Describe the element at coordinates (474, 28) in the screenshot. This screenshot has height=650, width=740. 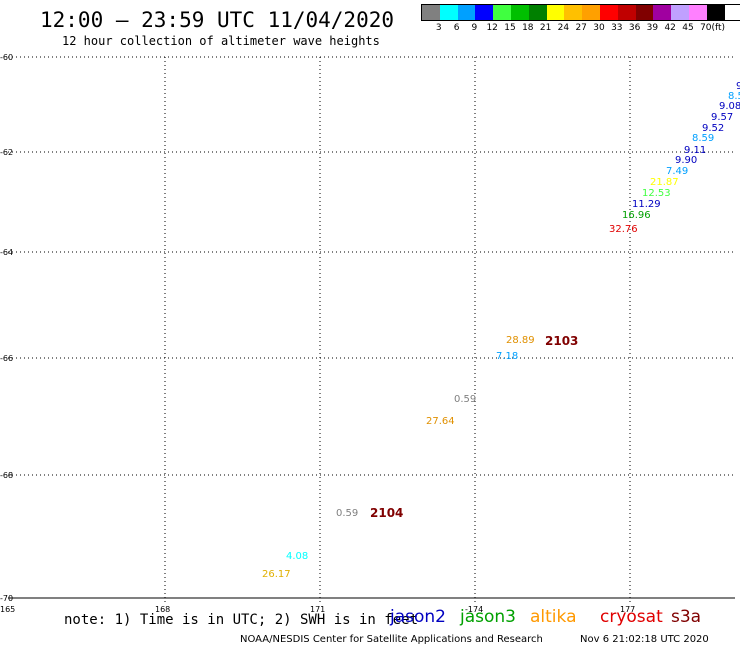
I see `scale-label: 9` at that location.